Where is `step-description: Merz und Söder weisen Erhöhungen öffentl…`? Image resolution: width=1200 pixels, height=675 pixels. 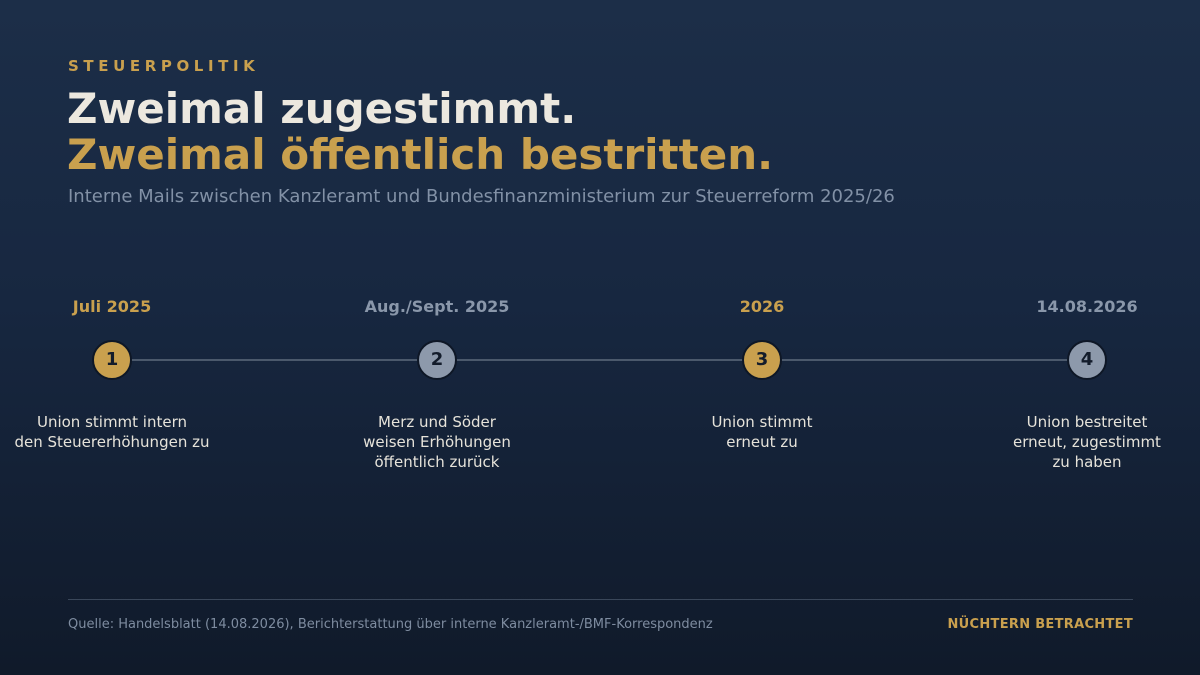
step-description: Merz und Söder weisen Erhöhungen öffentl… is located at coordinates (437, 442).